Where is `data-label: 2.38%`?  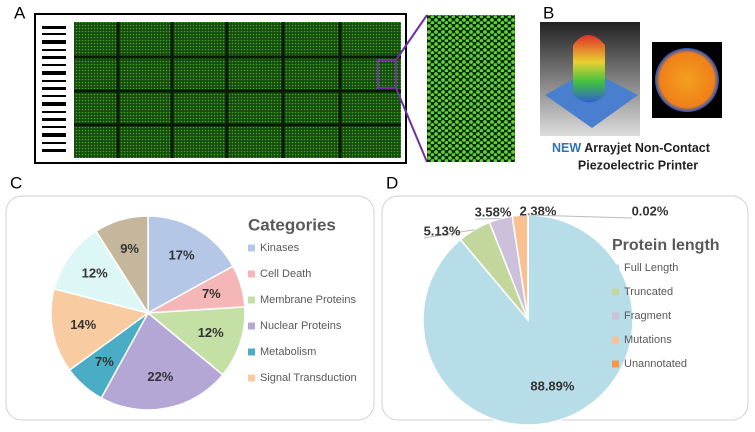 data-label: 2.38% is located at coordinates (538, 210).